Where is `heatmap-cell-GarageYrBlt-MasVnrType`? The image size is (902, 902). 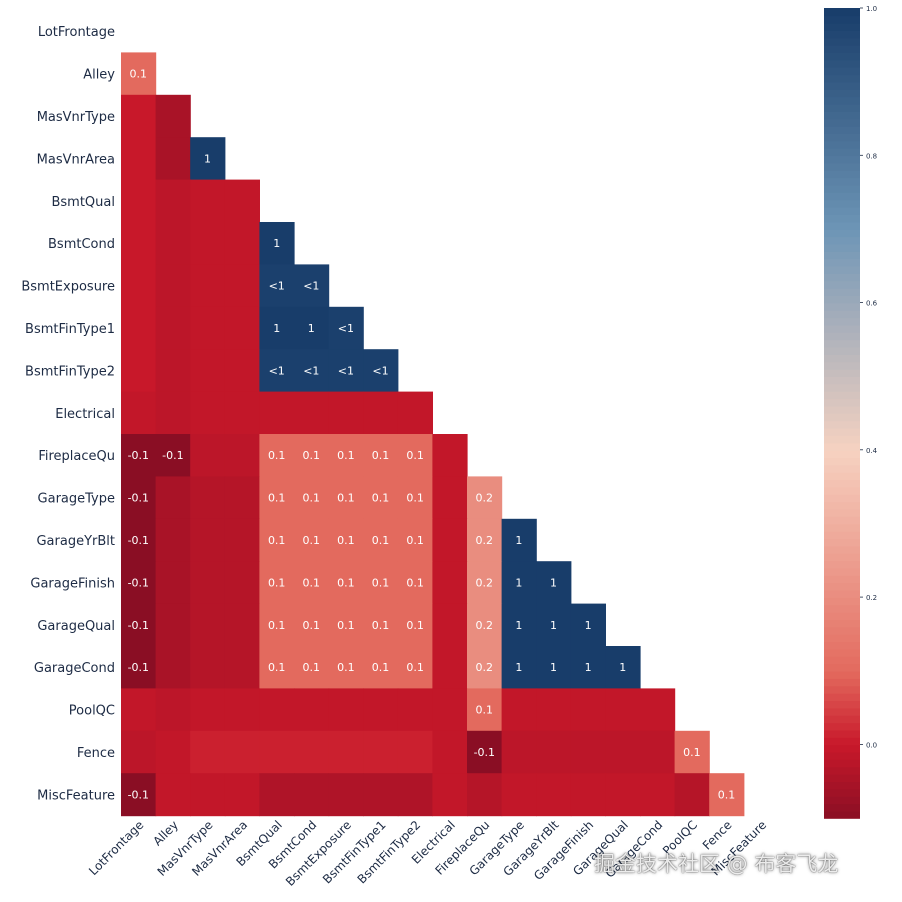 heatmap-cell-GarageYrBlt-MasVnrType is located at coordinates (208, 540).